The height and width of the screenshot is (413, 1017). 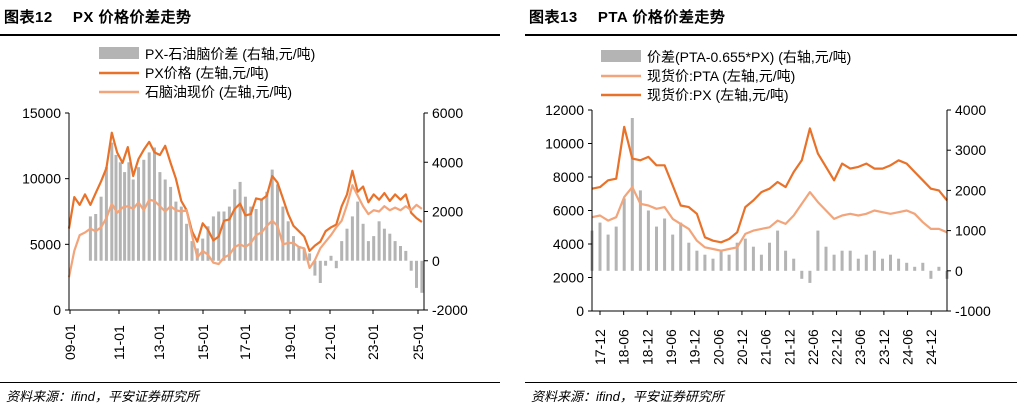 I want to click on x-tick-label: 19-12, so click(x=695, y=347).